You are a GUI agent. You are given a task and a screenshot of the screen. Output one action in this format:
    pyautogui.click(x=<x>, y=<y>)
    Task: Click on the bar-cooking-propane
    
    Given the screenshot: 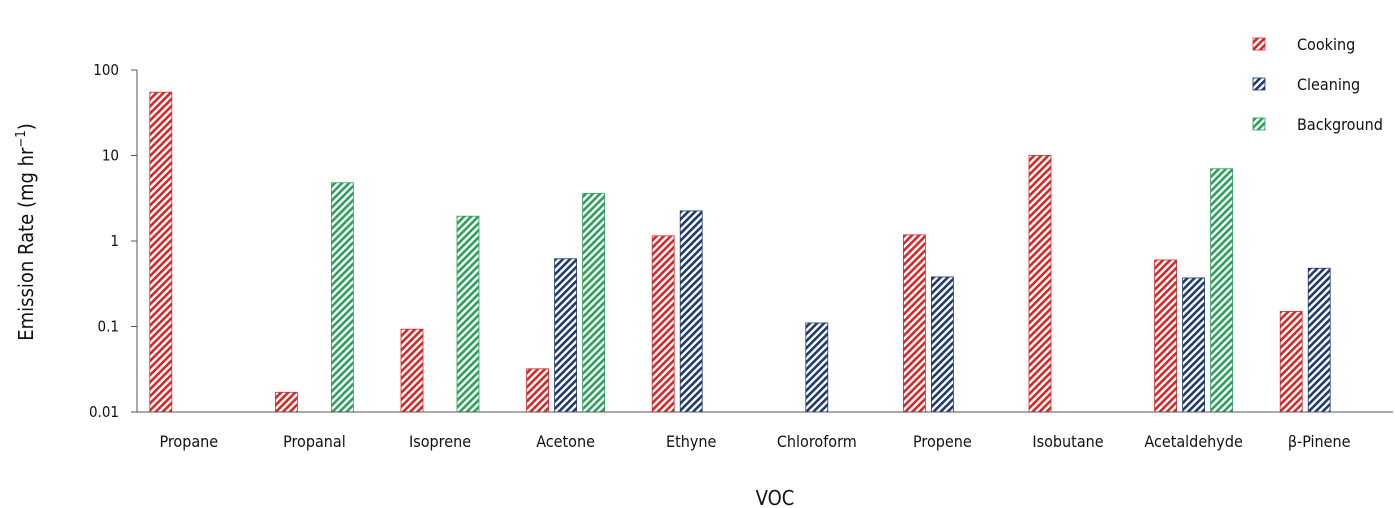 What is the action you would take?
    pyautogui.click(x=161, y=252)
    